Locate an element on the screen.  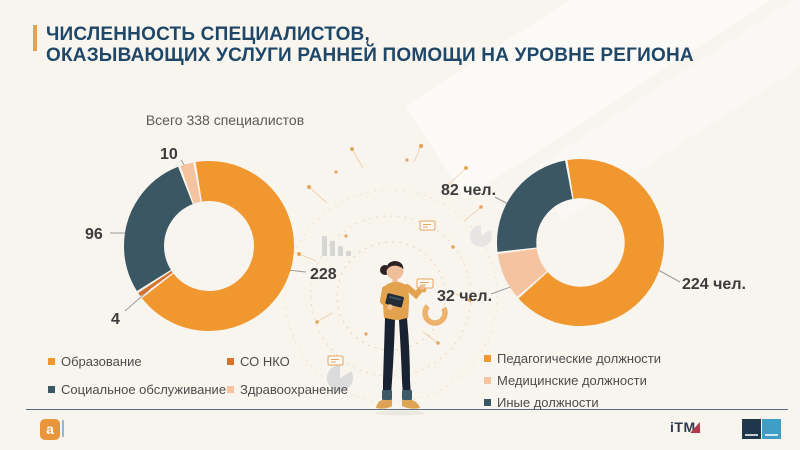
data-label-medical-positions: 32 чел. is located at coordinates (465, 296).